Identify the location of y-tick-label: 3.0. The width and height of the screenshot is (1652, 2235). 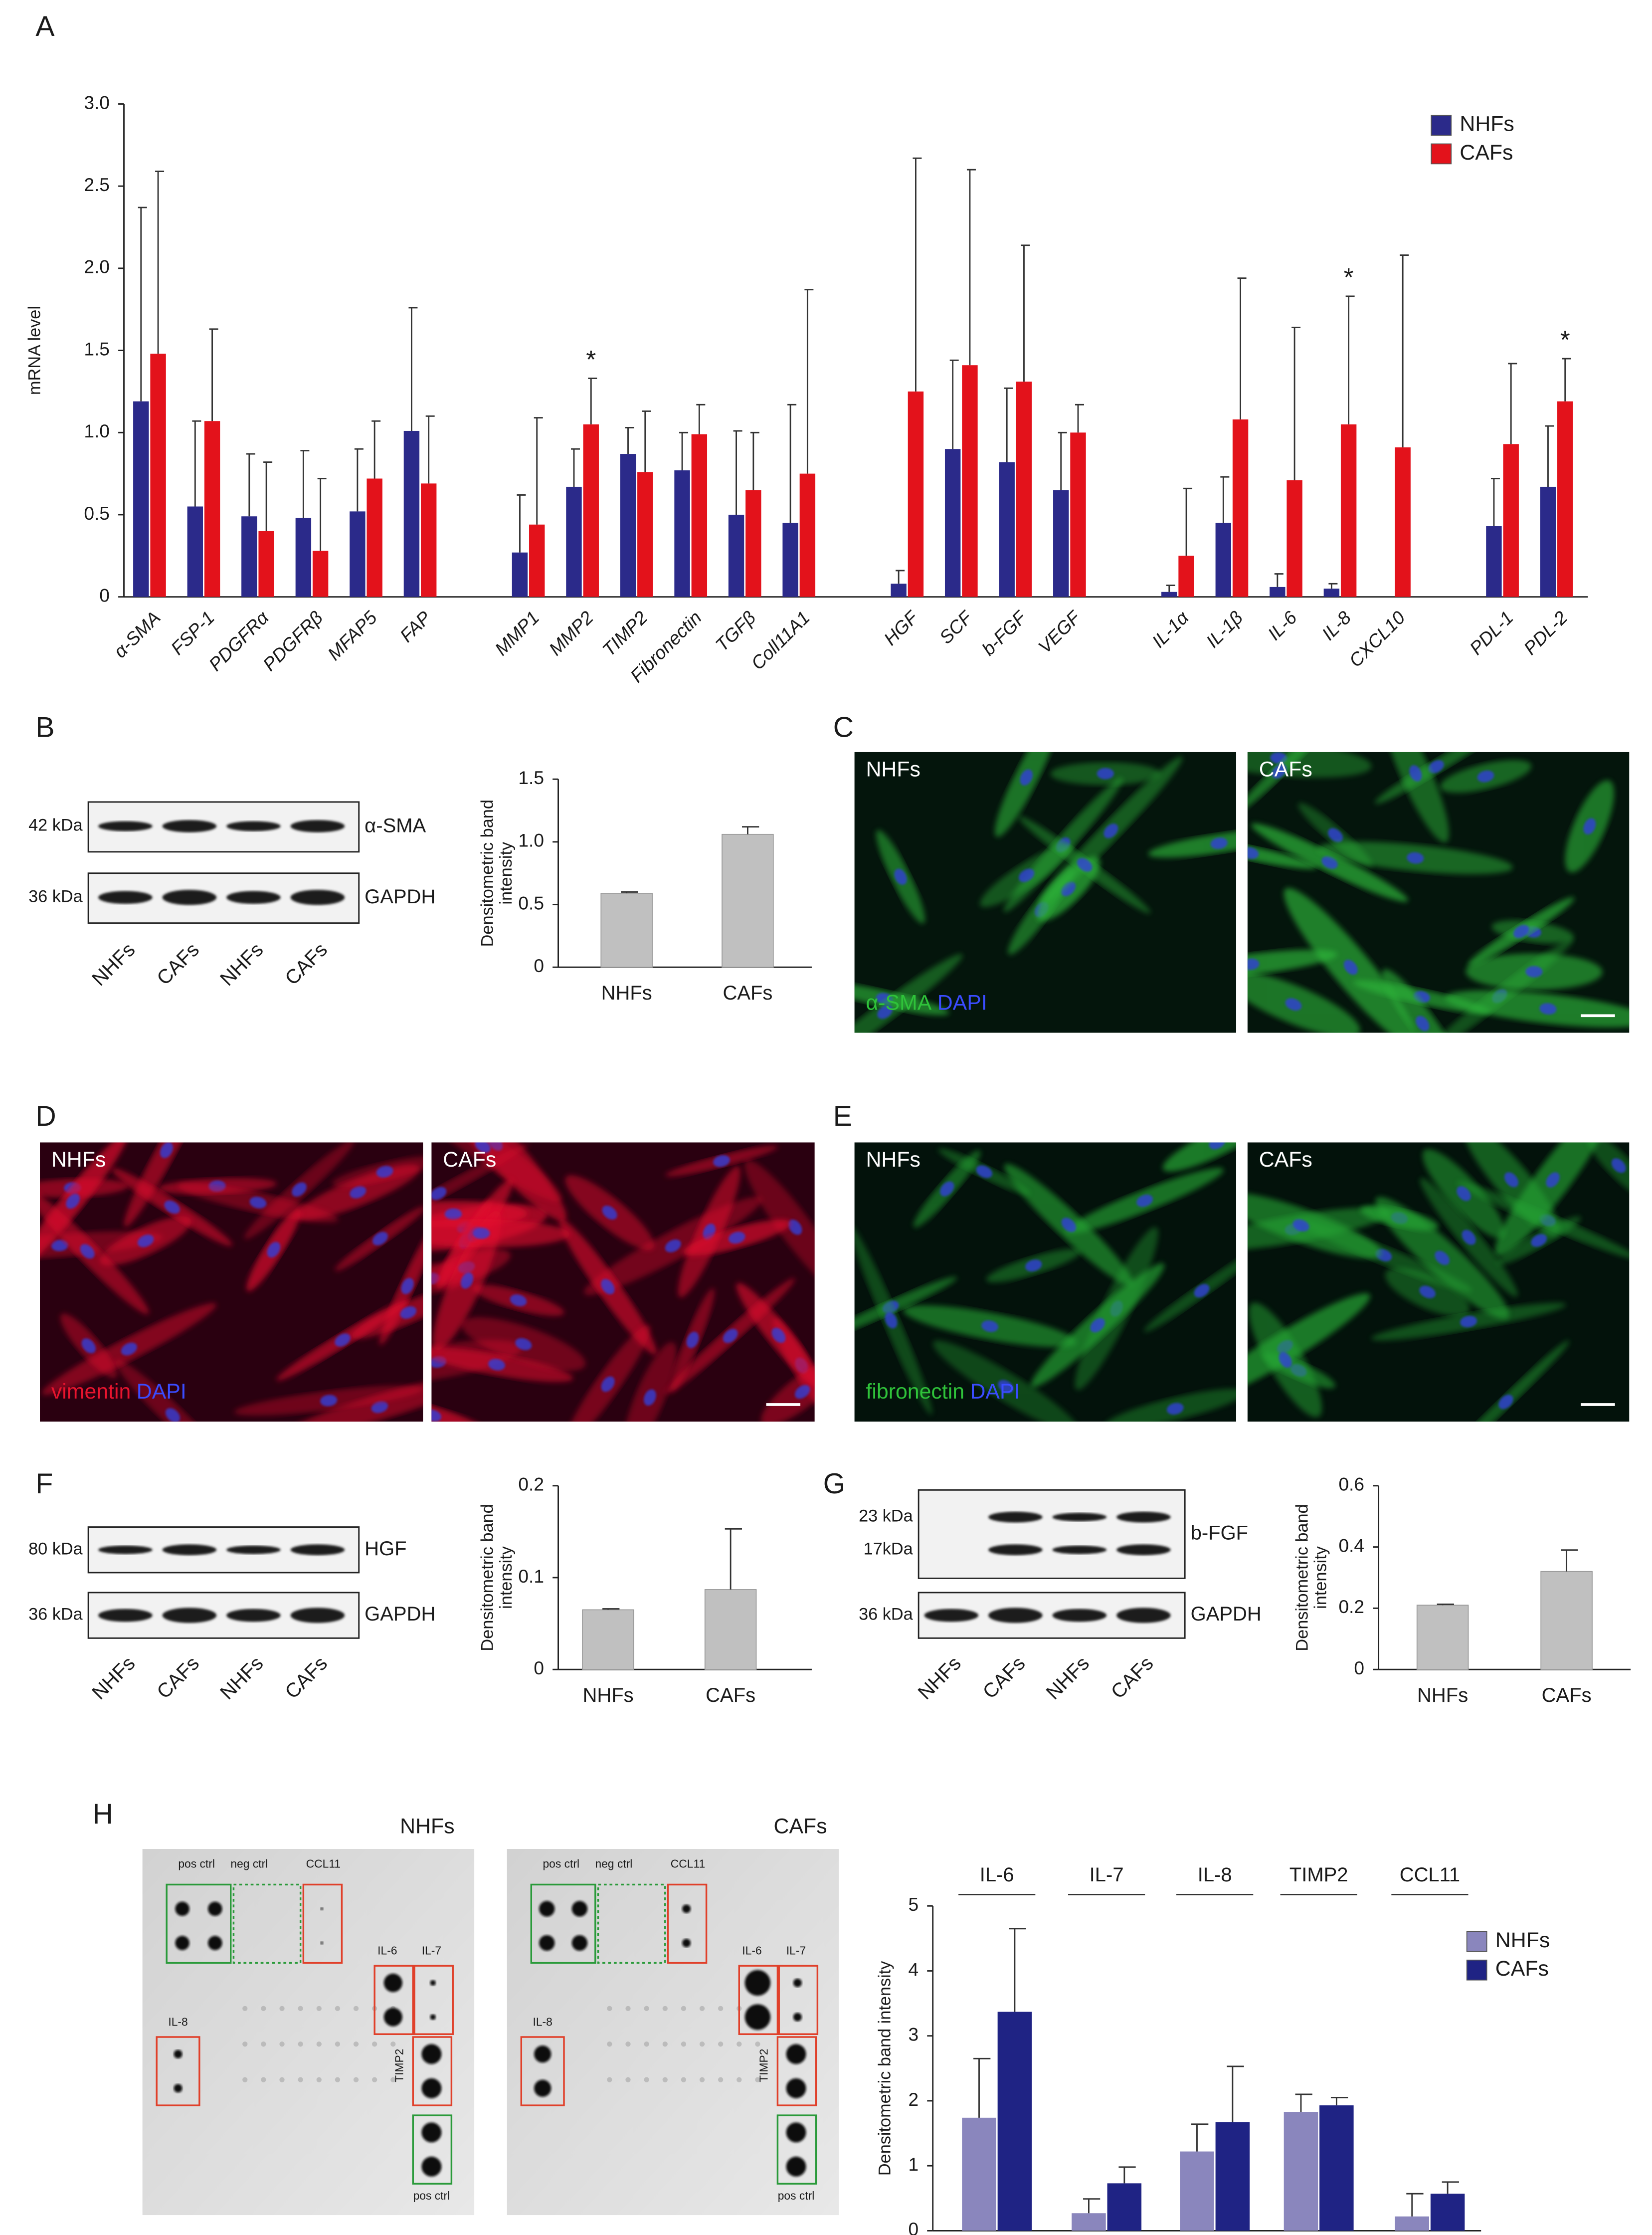
(97, 102).